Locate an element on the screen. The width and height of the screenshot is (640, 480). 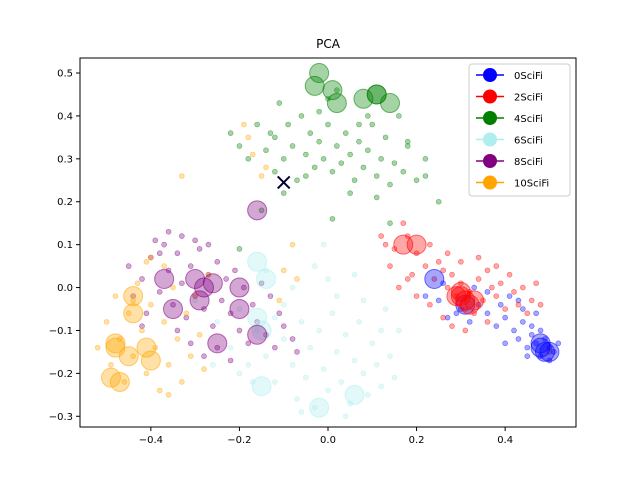
x-tick-label: −0.4 is located at coordinates (151, 440).